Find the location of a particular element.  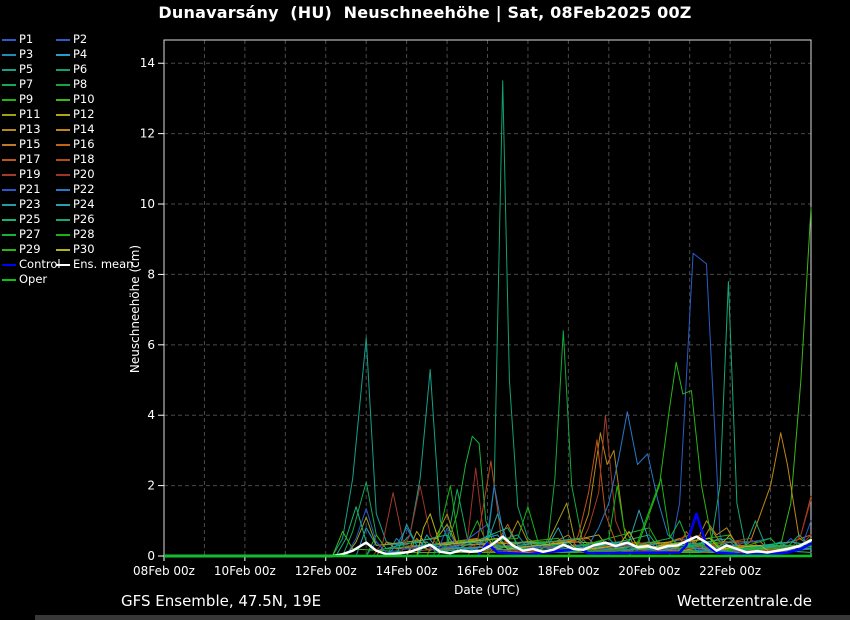

legend-label: P7 is located at coordinates (26, 84).